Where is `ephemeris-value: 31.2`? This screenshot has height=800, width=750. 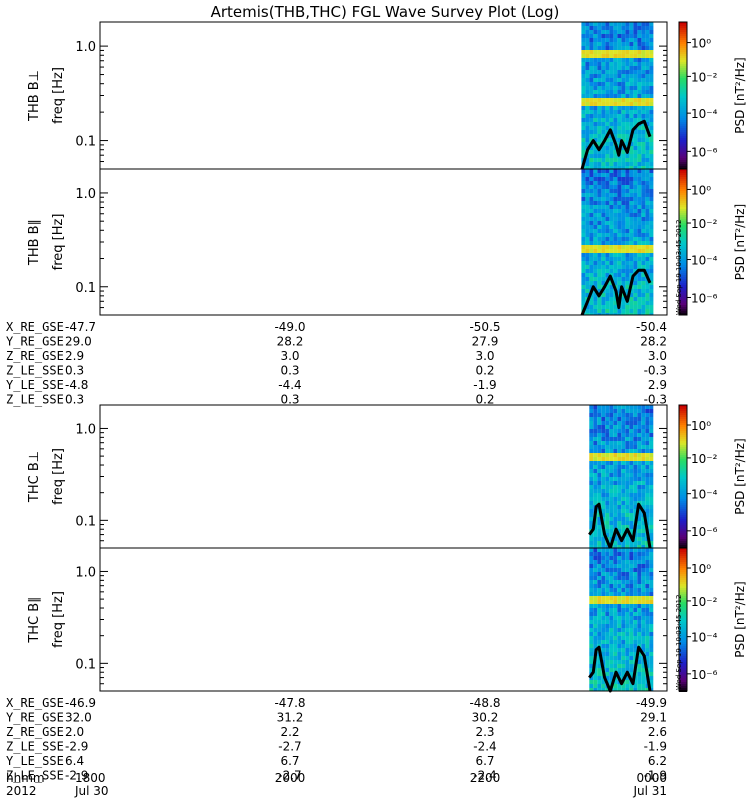 ephemeris-value: 31.2 is located at coordinates (290, 718).